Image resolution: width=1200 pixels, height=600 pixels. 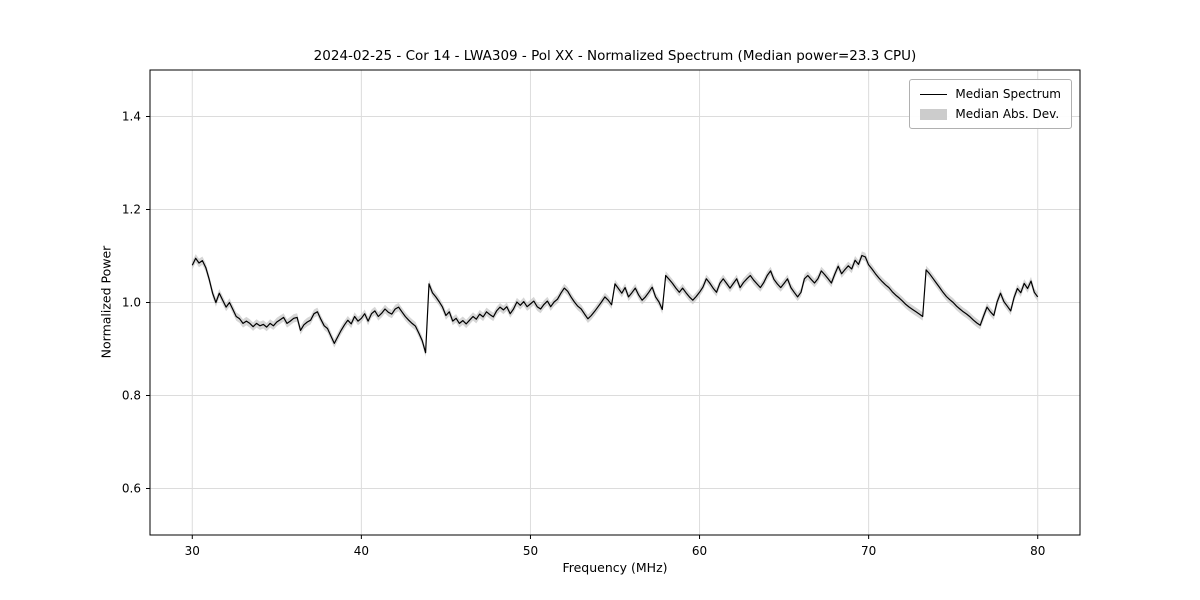 What do you see at coordinates (131, 303) in the screenshot?
I see `svg-text: 1.0` at bounding box center [131, 303].